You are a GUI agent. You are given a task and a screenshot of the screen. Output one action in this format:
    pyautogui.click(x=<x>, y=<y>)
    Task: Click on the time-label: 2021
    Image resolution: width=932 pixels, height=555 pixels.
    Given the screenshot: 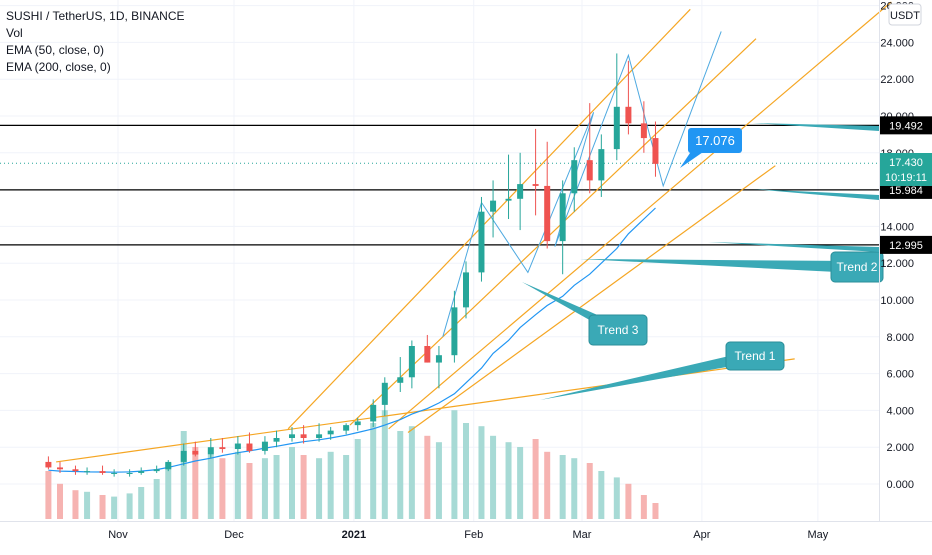 What is the action you would take?
    pyautogui.click(x=354, y=535)
    